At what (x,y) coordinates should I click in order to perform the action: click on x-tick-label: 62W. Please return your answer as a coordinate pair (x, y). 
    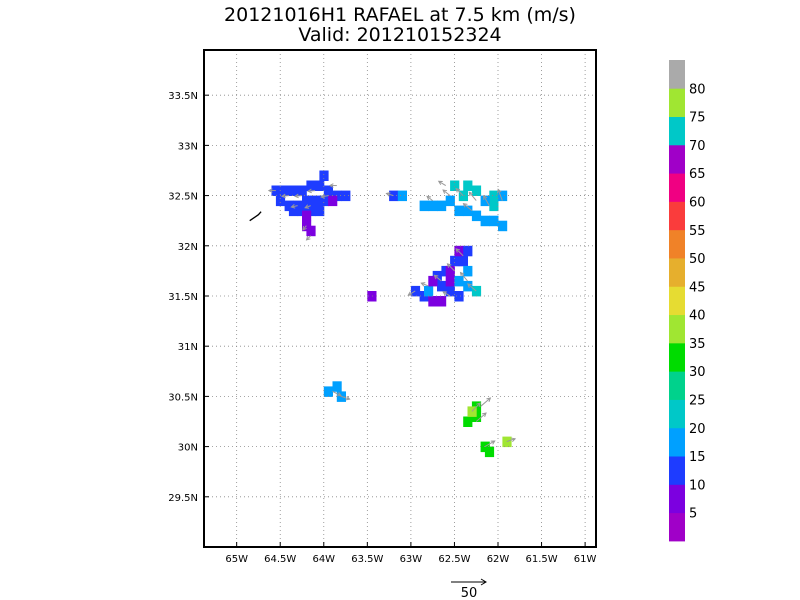
    Looking at the image, I should click on (498, 559).